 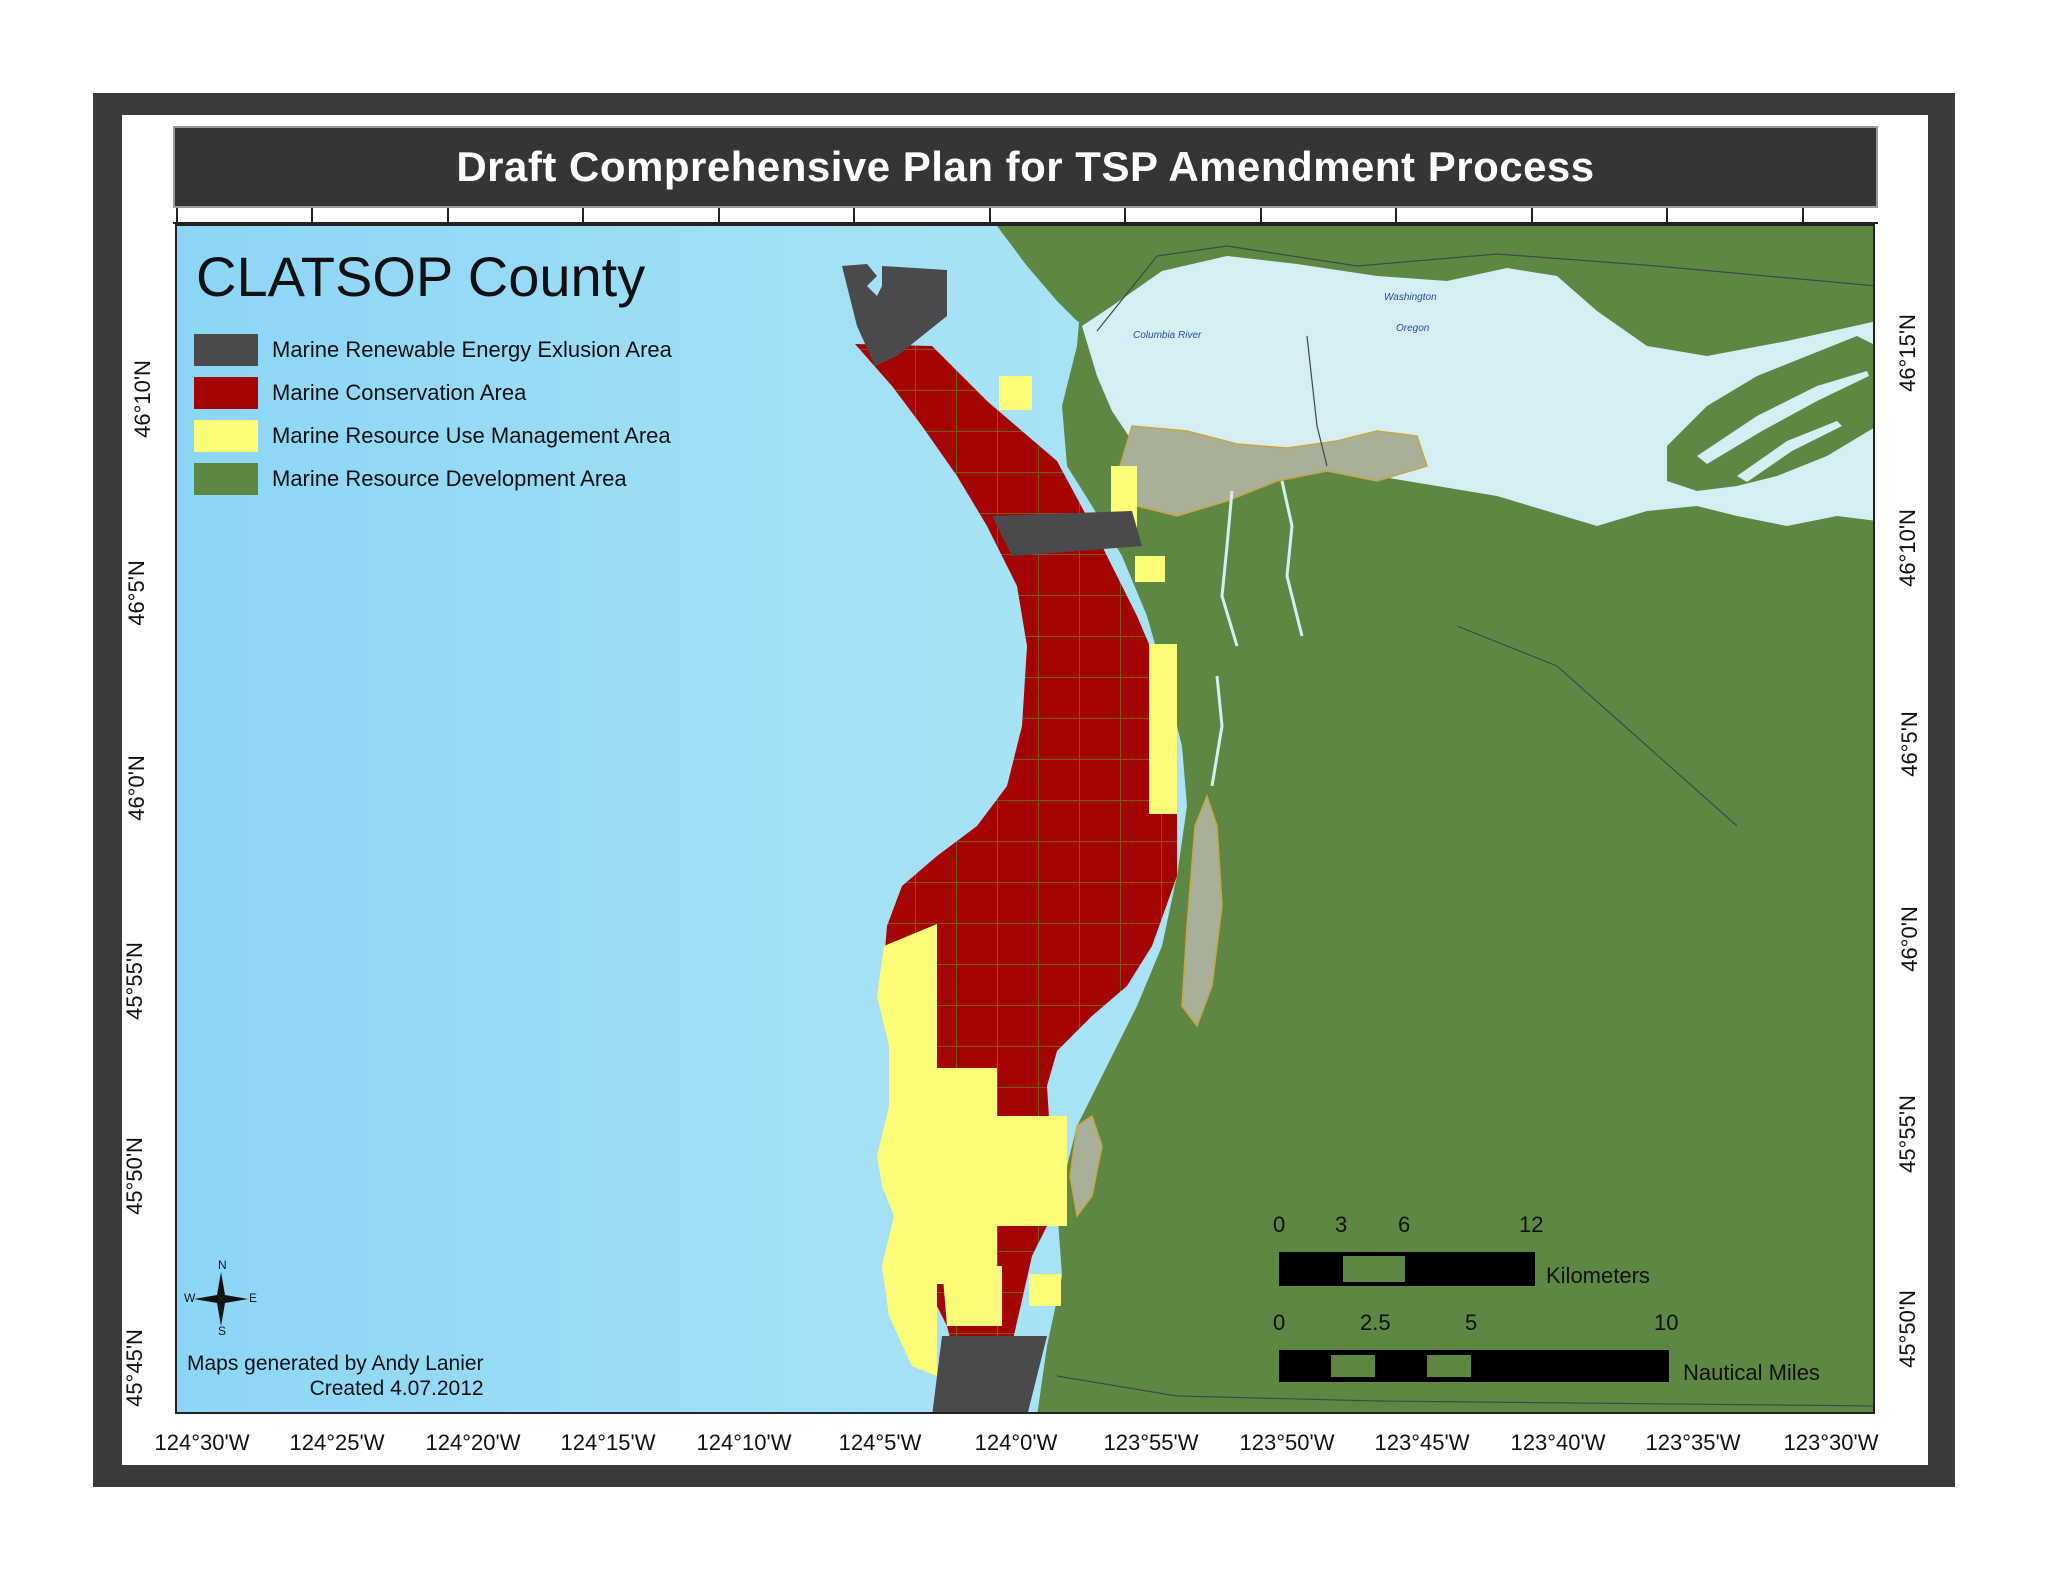 What do you see at coordinates (1410, 297) in the screenshot?
I see `label-washington: Washington` at bounding box center [1410, 297].